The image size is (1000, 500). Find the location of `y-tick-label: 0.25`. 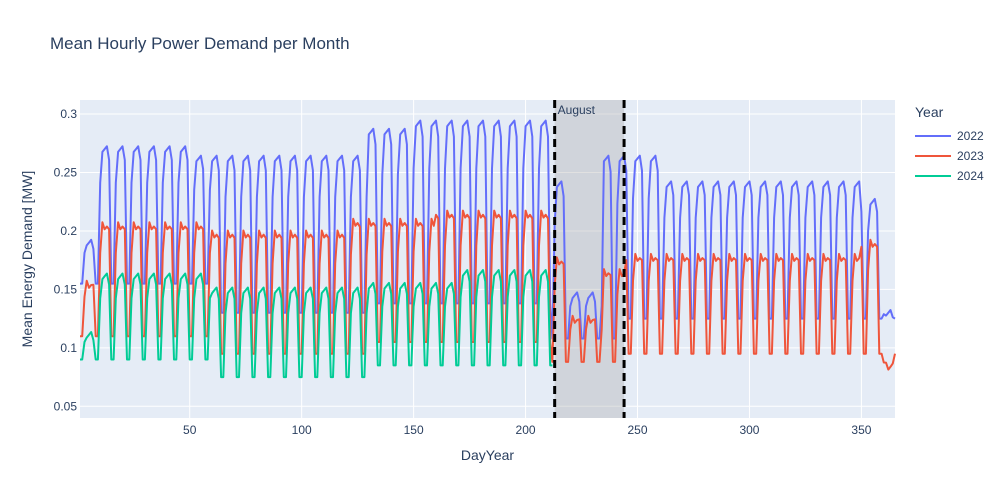

y-tick-label: 0.25 is located at coordinates (66, 172).